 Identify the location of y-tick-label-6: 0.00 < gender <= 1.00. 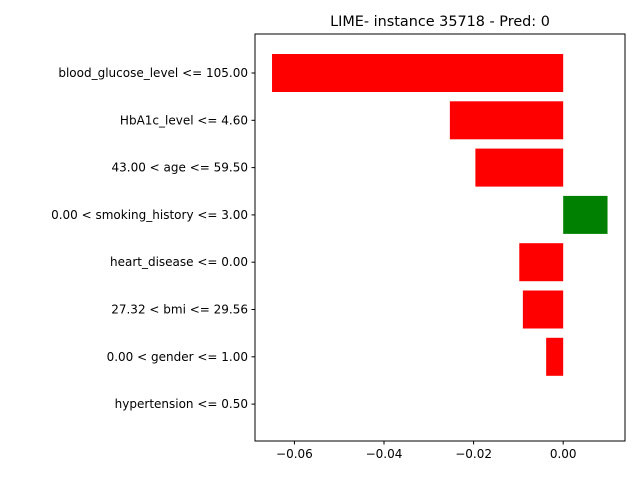
(177, 357).